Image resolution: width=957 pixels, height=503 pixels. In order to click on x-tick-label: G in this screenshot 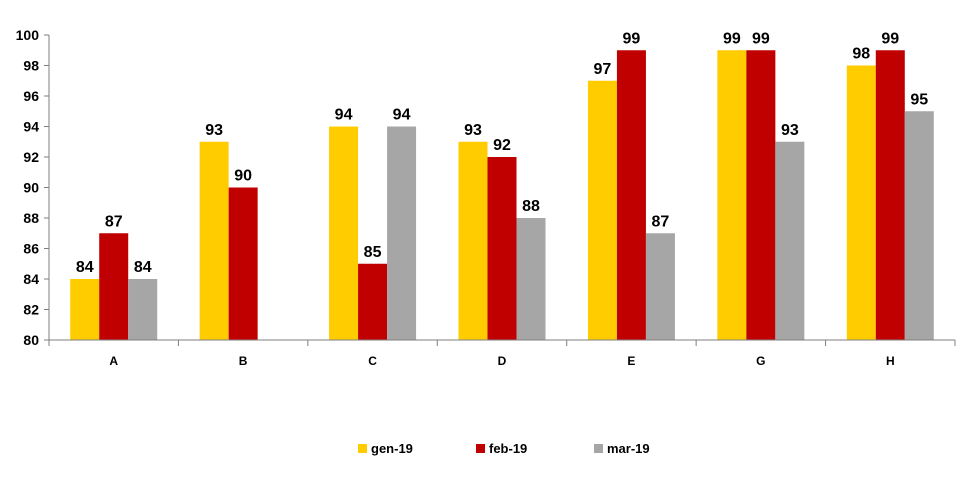, I will do `click(760, 361)`.